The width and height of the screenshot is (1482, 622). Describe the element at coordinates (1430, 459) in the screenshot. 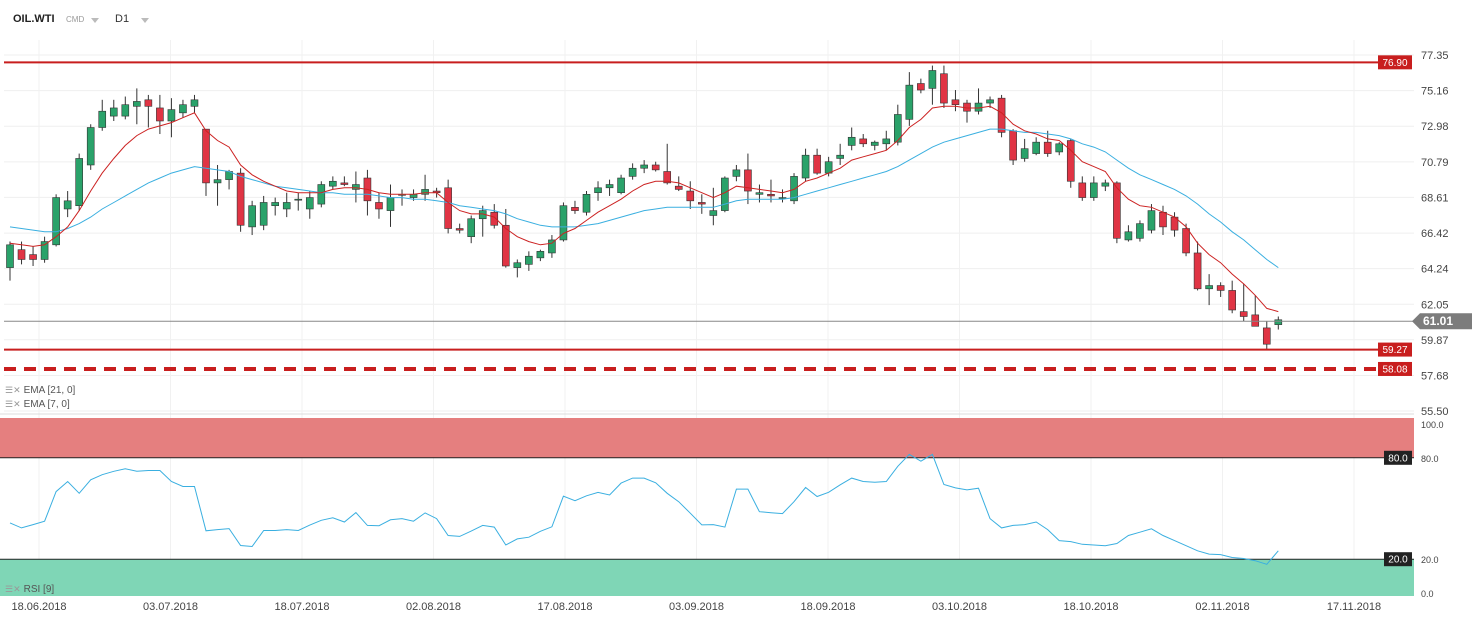

I see `rsi-tick-label: 80.0` at that location.